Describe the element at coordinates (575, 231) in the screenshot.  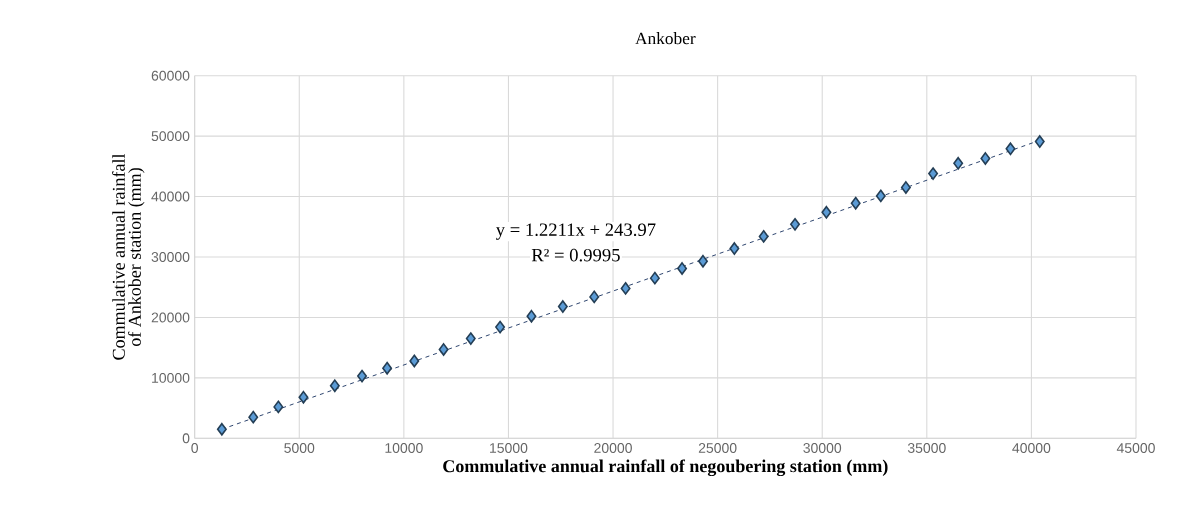
I see `annotation: y = 1.2211x + 243.97` at that location.